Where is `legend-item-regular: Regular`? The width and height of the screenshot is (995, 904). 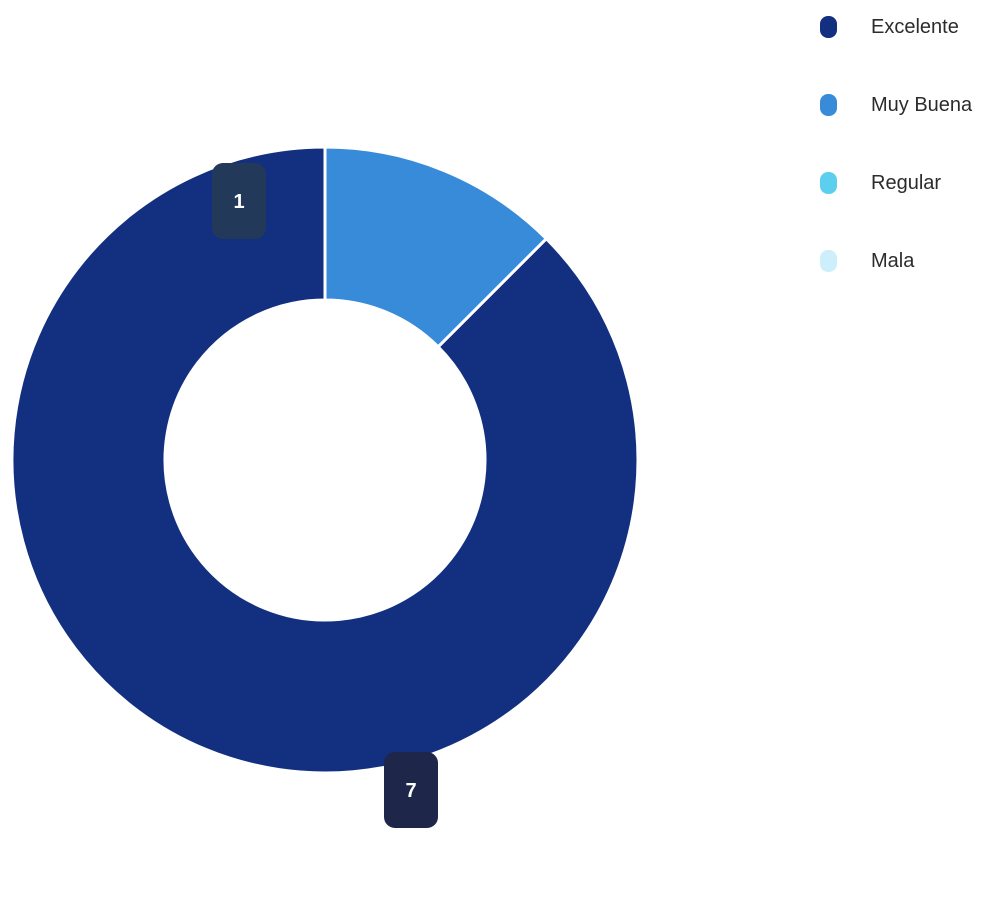 legend-item-regular: Regular is located at coordinates (905, 183).